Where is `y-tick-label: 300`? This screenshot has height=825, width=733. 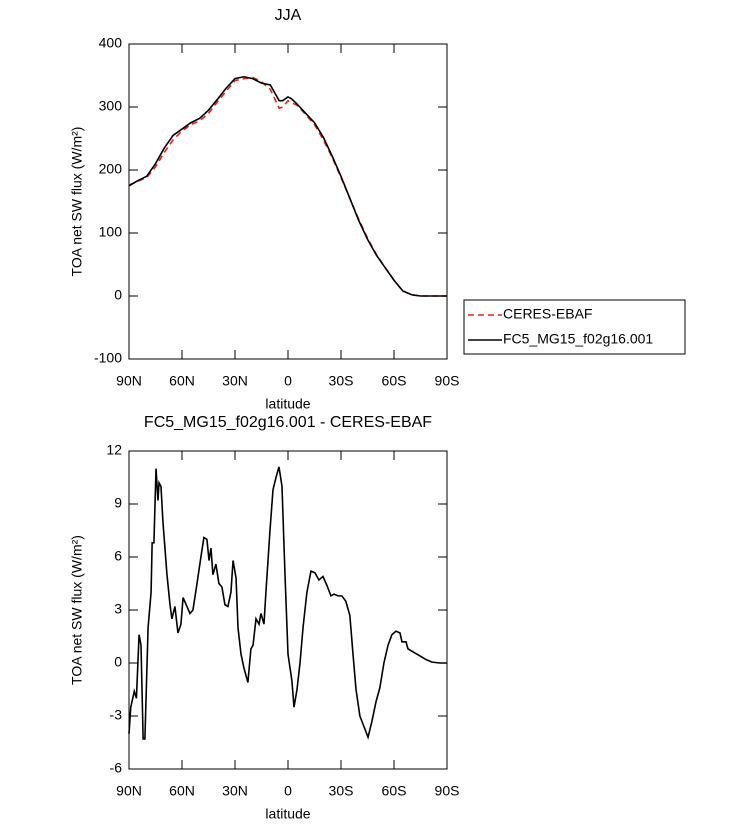
y-tick-label: 300 is located at coordinates (111, 106).